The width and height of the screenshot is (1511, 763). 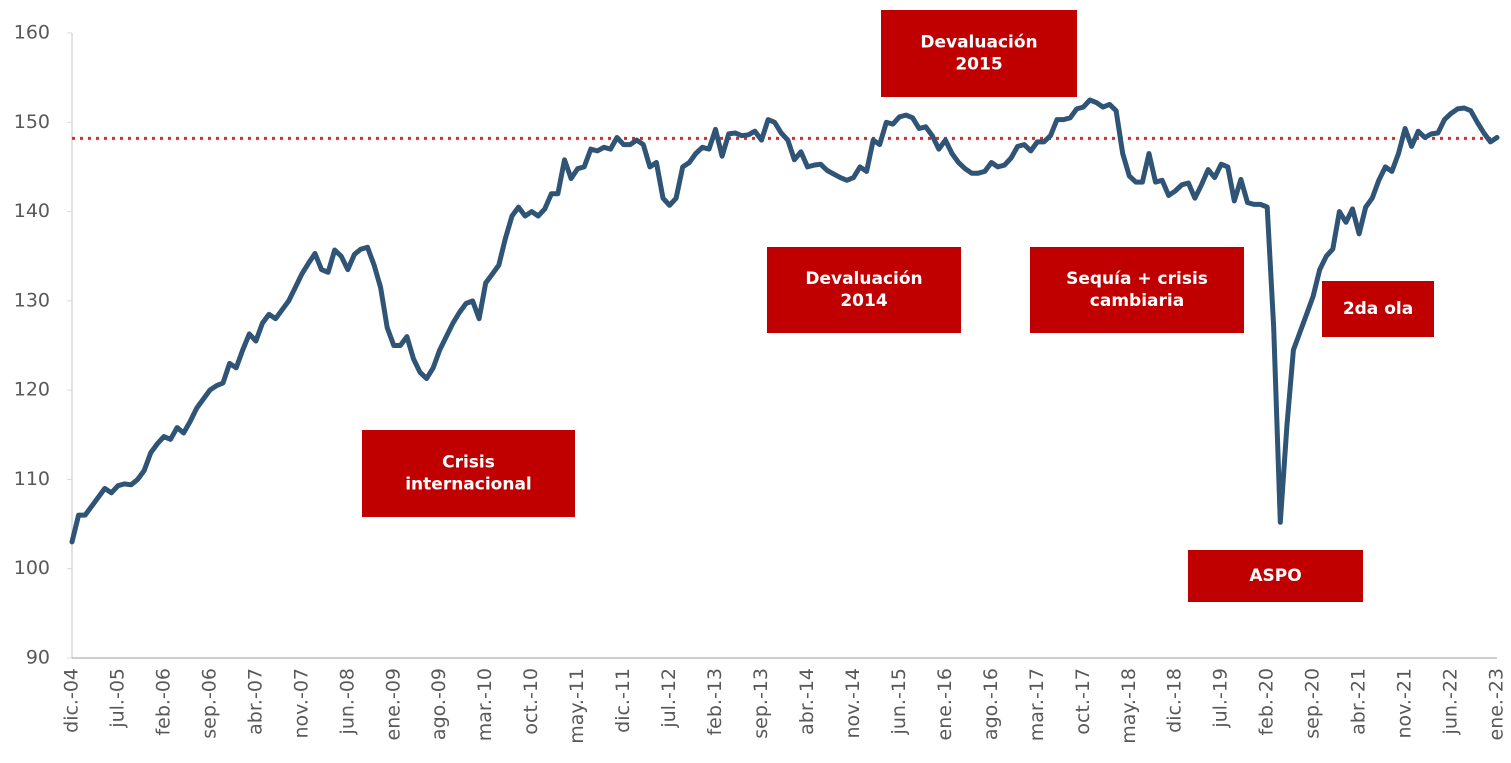 What do you see at coordinates (577, 706) in the screenshot?
I see `x-tick-label: may.-11` at bounding box center [577, 706].